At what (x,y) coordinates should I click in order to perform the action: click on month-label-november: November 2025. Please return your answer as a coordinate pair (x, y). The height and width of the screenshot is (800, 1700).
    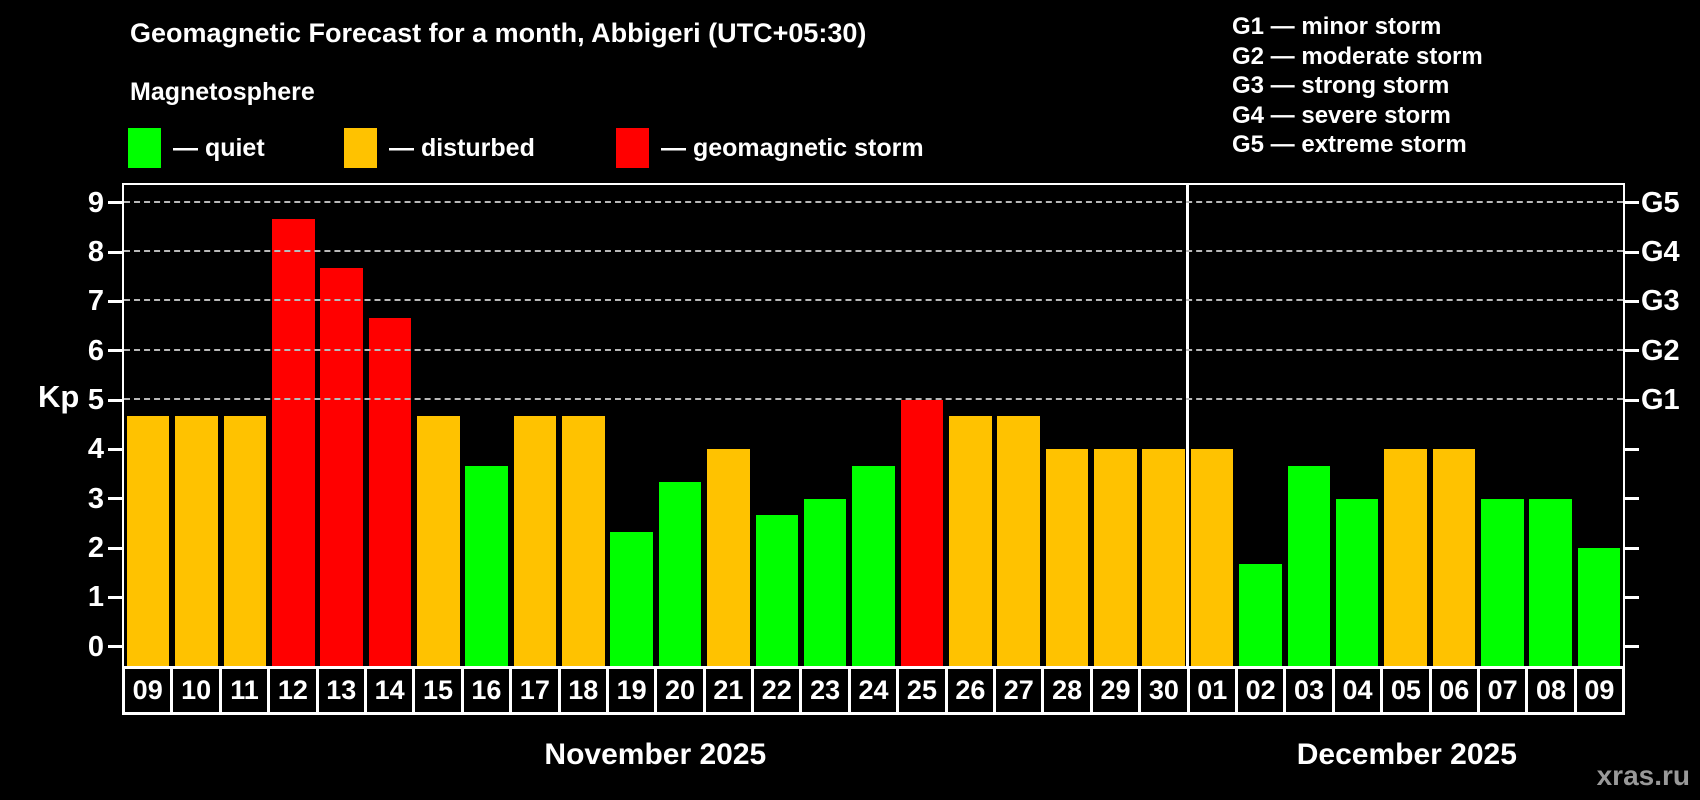
    Looking at the image, I should click on (655, 754).